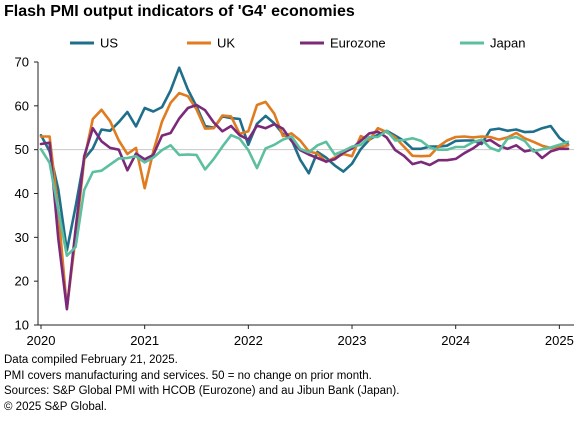  I want to click on legend-label-japan: Japan, so click(507, 43).